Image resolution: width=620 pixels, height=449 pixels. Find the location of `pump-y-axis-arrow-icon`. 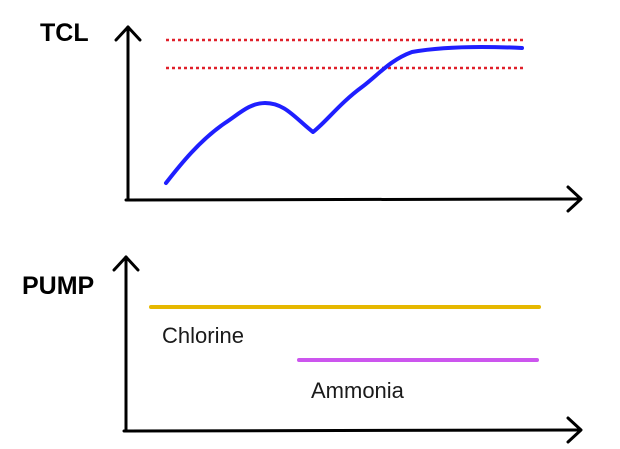

pump-y-axis-arrow-icon is located at coordinates (126, 263).